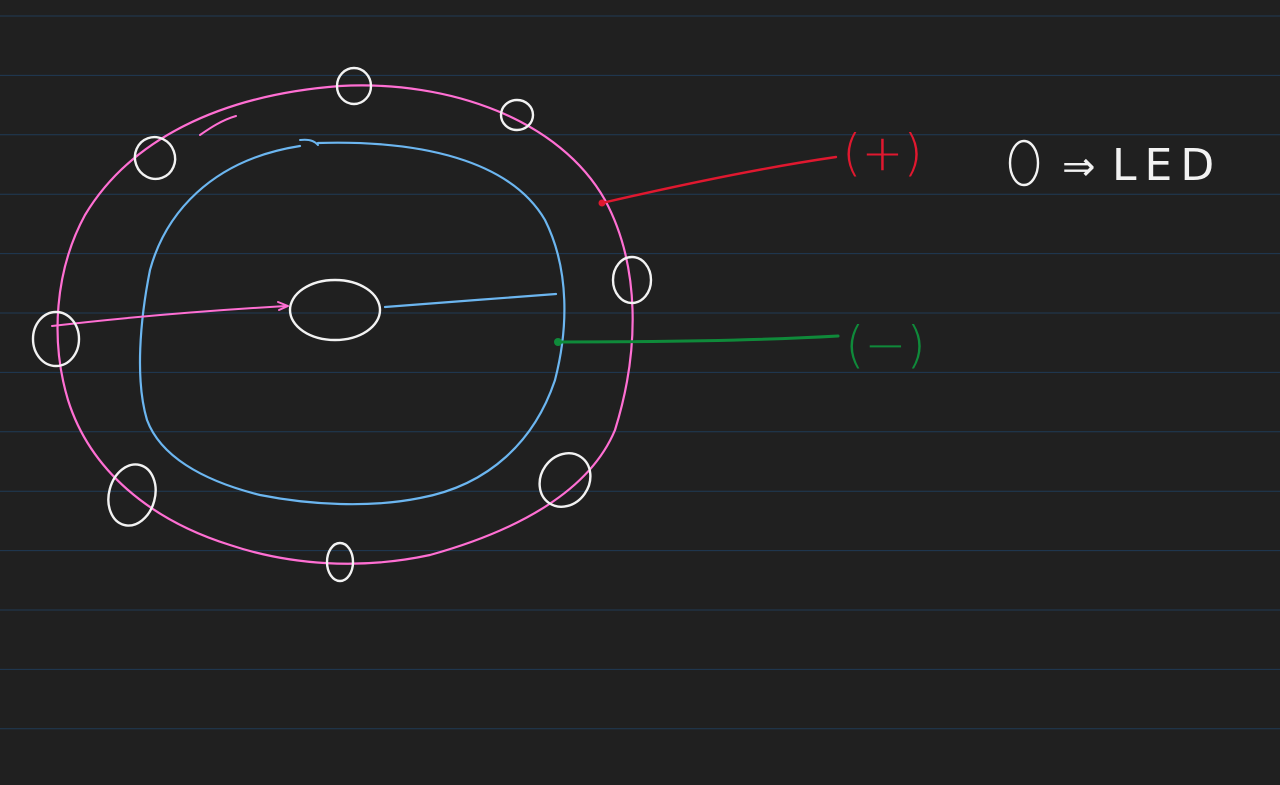 The height and width of the screenshot is (785, 1280). I want to click on led-center, so click(335, 310).